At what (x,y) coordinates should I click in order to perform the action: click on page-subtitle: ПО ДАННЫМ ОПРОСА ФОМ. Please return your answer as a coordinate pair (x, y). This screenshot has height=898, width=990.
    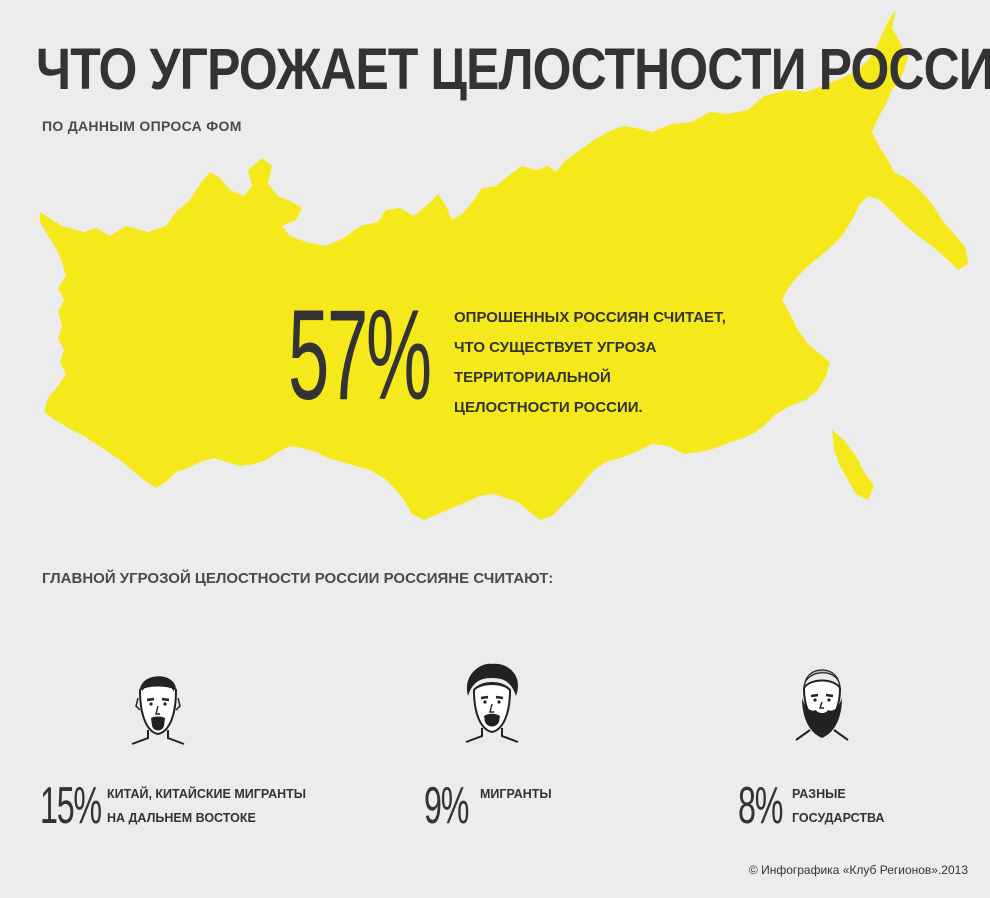
    Looking at the image, I should click on (142, 126).